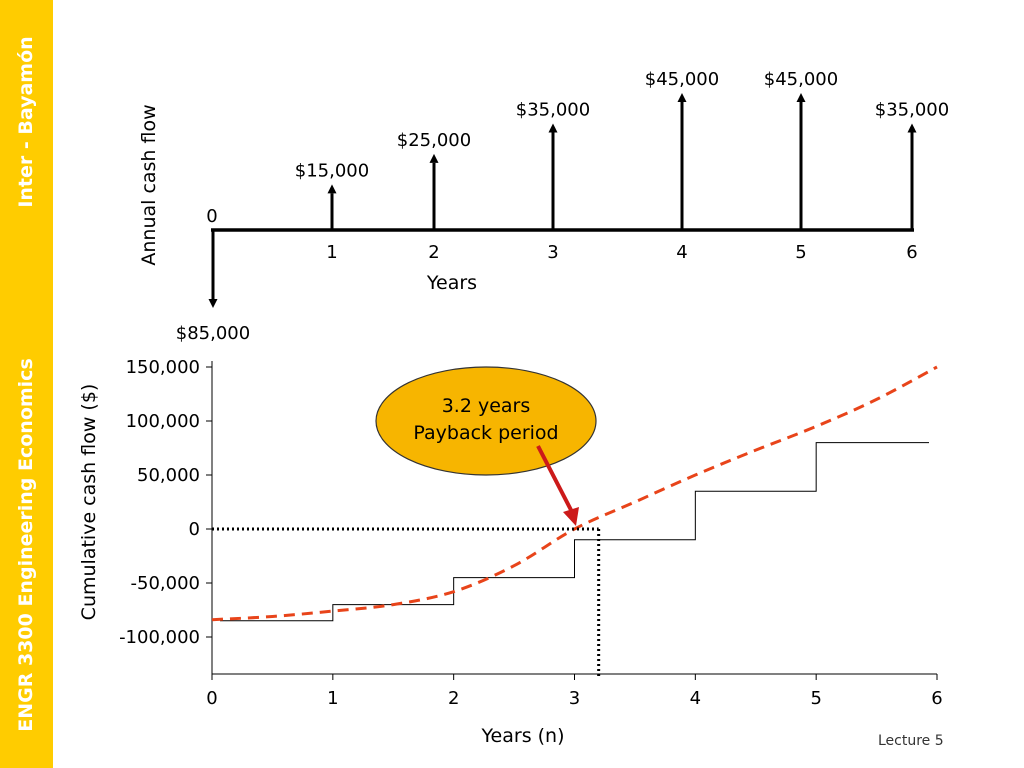 The image size is (1024, 768). I want to click on cum-y-tick-label: 100,000, so click(163, 421).